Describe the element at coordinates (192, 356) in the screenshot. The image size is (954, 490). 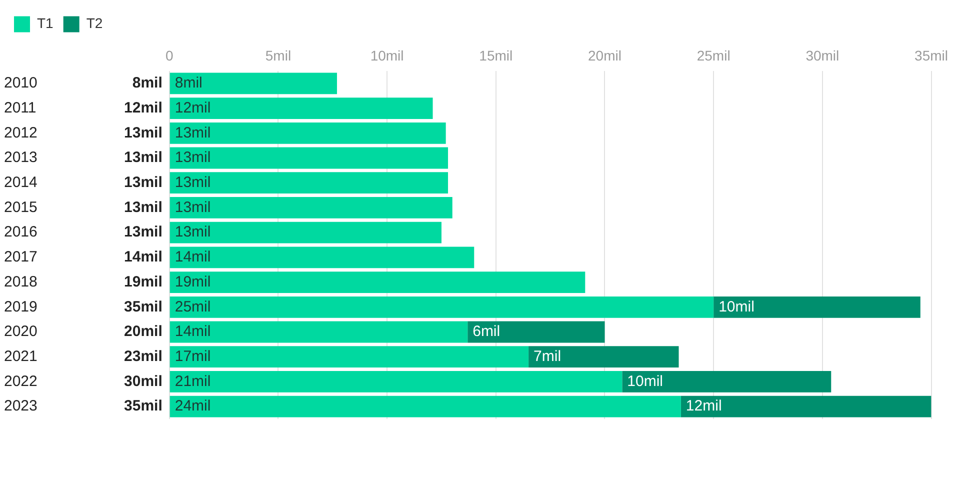
I see `data-label: 17mil` at that location.